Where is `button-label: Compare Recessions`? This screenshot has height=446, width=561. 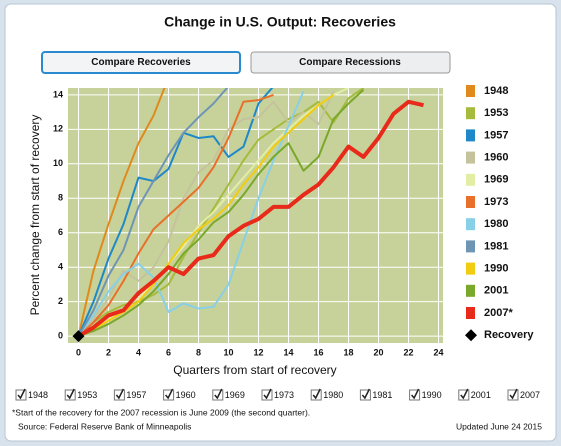
button-label: Compare Recessions is located at coordinates (350, 62).